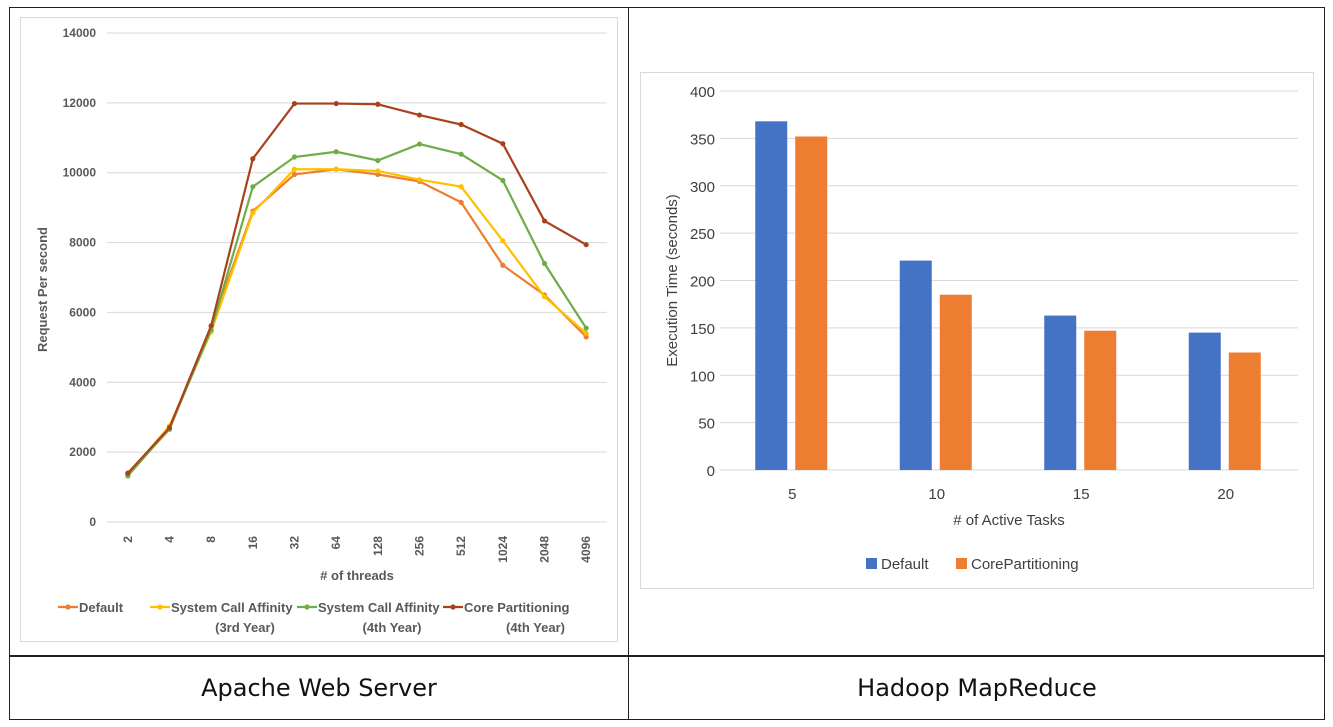 This screenshot has width=1333, height=727. Describe the element at coordinates (517, 607) in the screenshot. I see `legend-label: Core Partitioning` at that location.